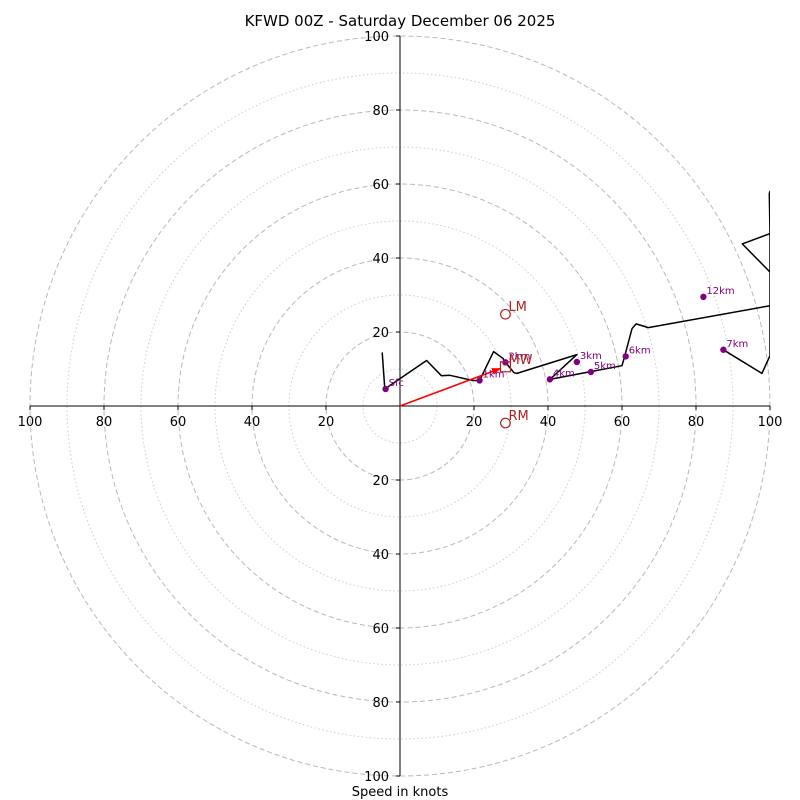 This screenshot has width=800, height=800. I want to click on hodograph-trace-group, so click(575, 298).